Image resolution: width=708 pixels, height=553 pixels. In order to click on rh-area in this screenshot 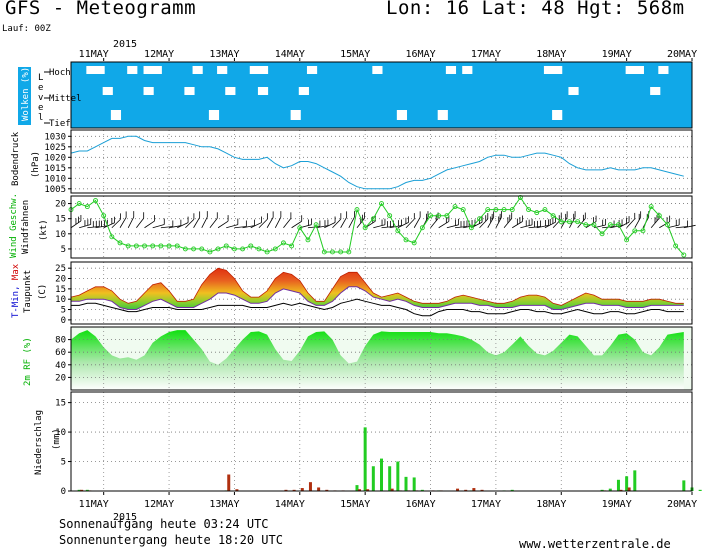, I will do `click(377, 360)`.